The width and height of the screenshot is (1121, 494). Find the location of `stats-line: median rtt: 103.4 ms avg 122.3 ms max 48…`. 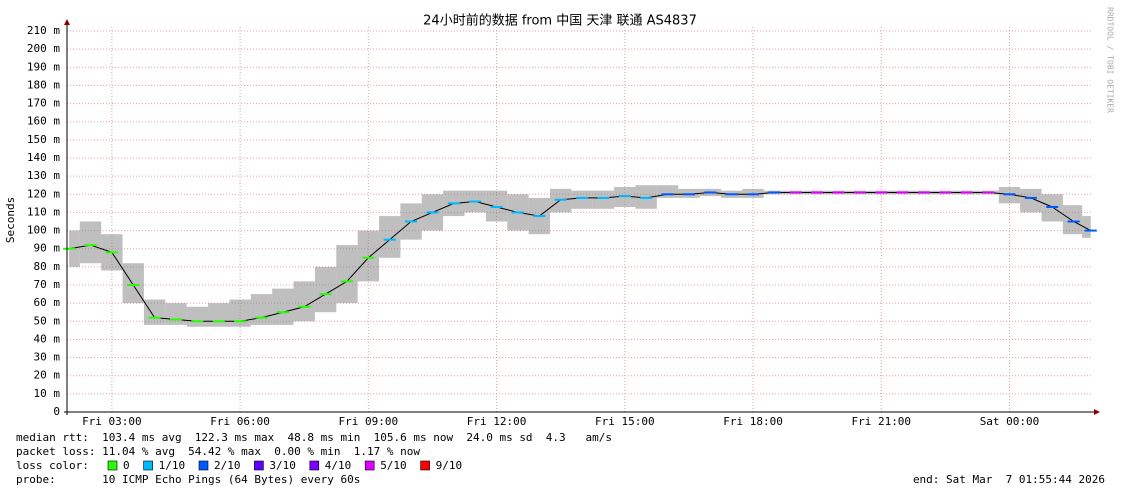

stats-line: median rtt: 103.4 ms avg 122.3 ms max 48… is located at coordinates (314, 437).